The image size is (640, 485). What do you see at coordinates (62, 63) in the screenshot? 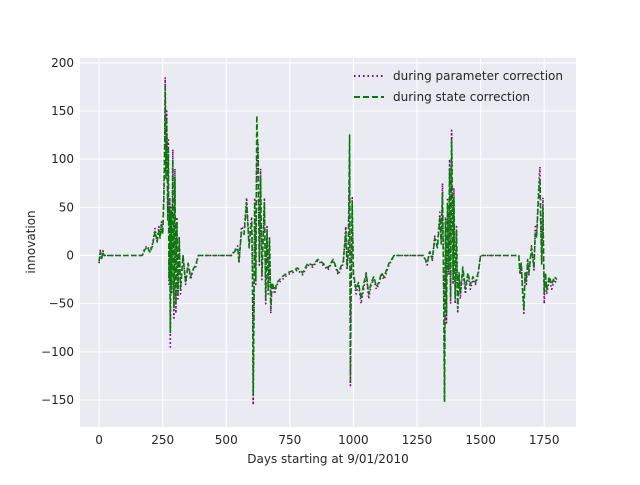
I see `y-tick-label: 200` at bounding box center [62, 63].